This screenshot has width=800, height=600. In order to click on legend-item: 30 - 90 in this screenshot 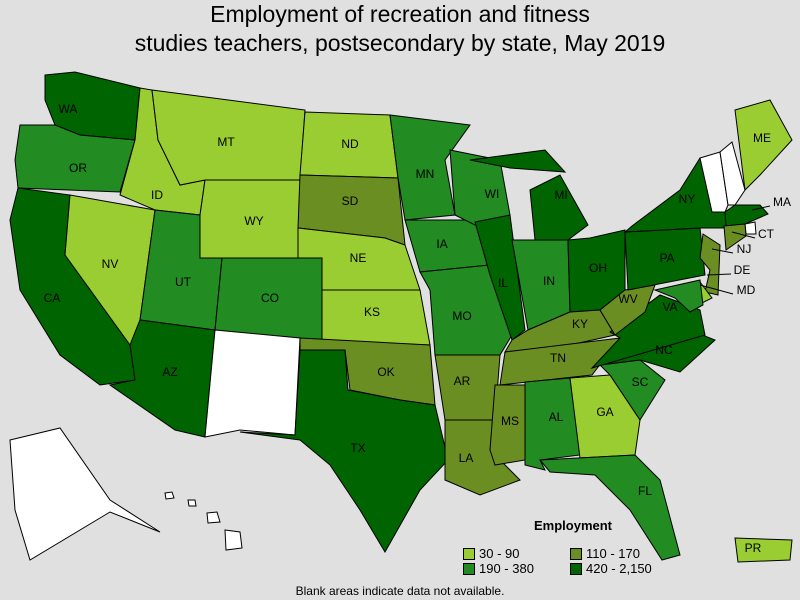, I will do `click(491, 553)`.